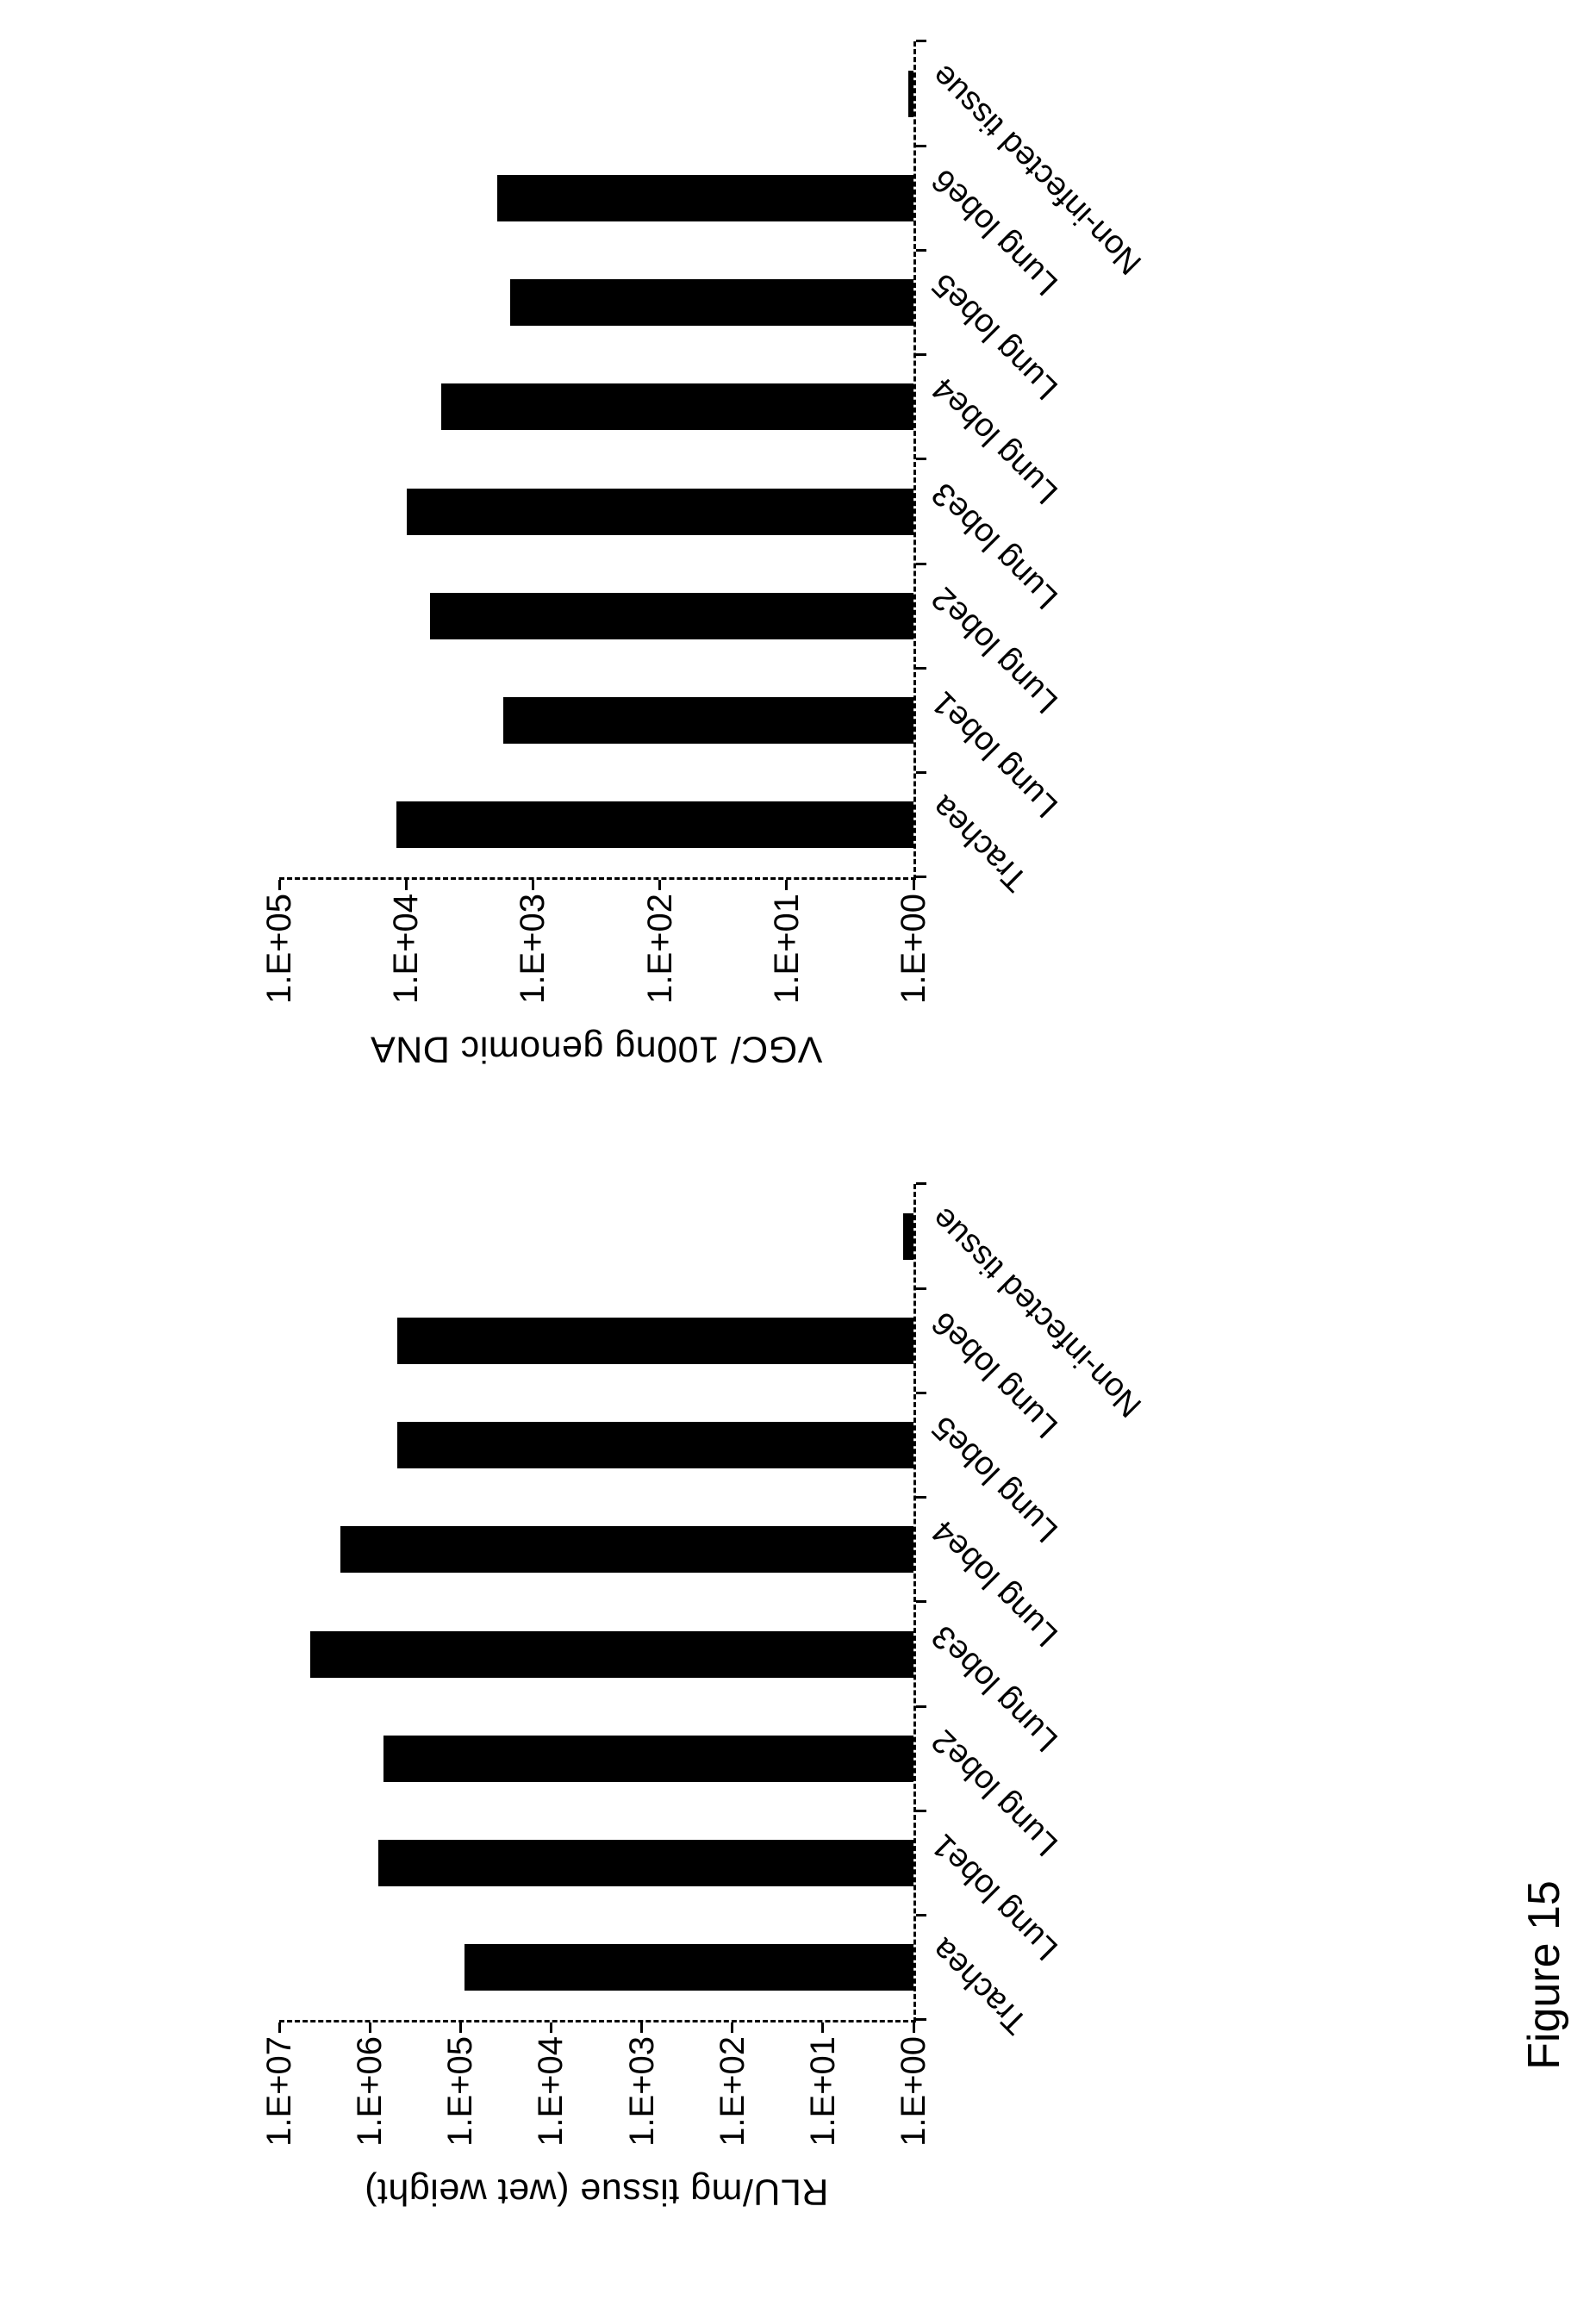 Image resolution: width=1596 pixels, height=2306 pixels. What do you see at coordinates (601, 465) in the screenshot?
I see `plot-area-vgc` at bounding box center [601, 465].